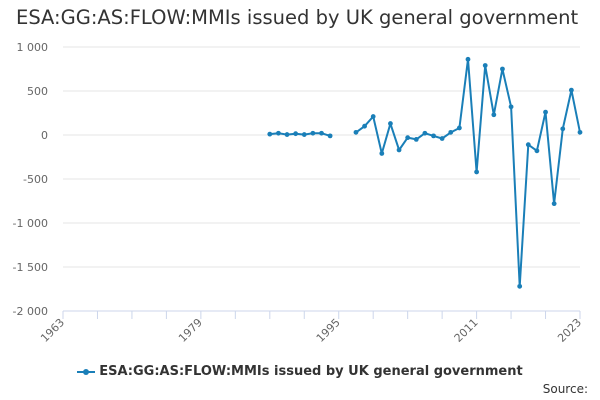  I want to click on x-axis: 1963 1979 1995 2011 2023, so click(311, 327).